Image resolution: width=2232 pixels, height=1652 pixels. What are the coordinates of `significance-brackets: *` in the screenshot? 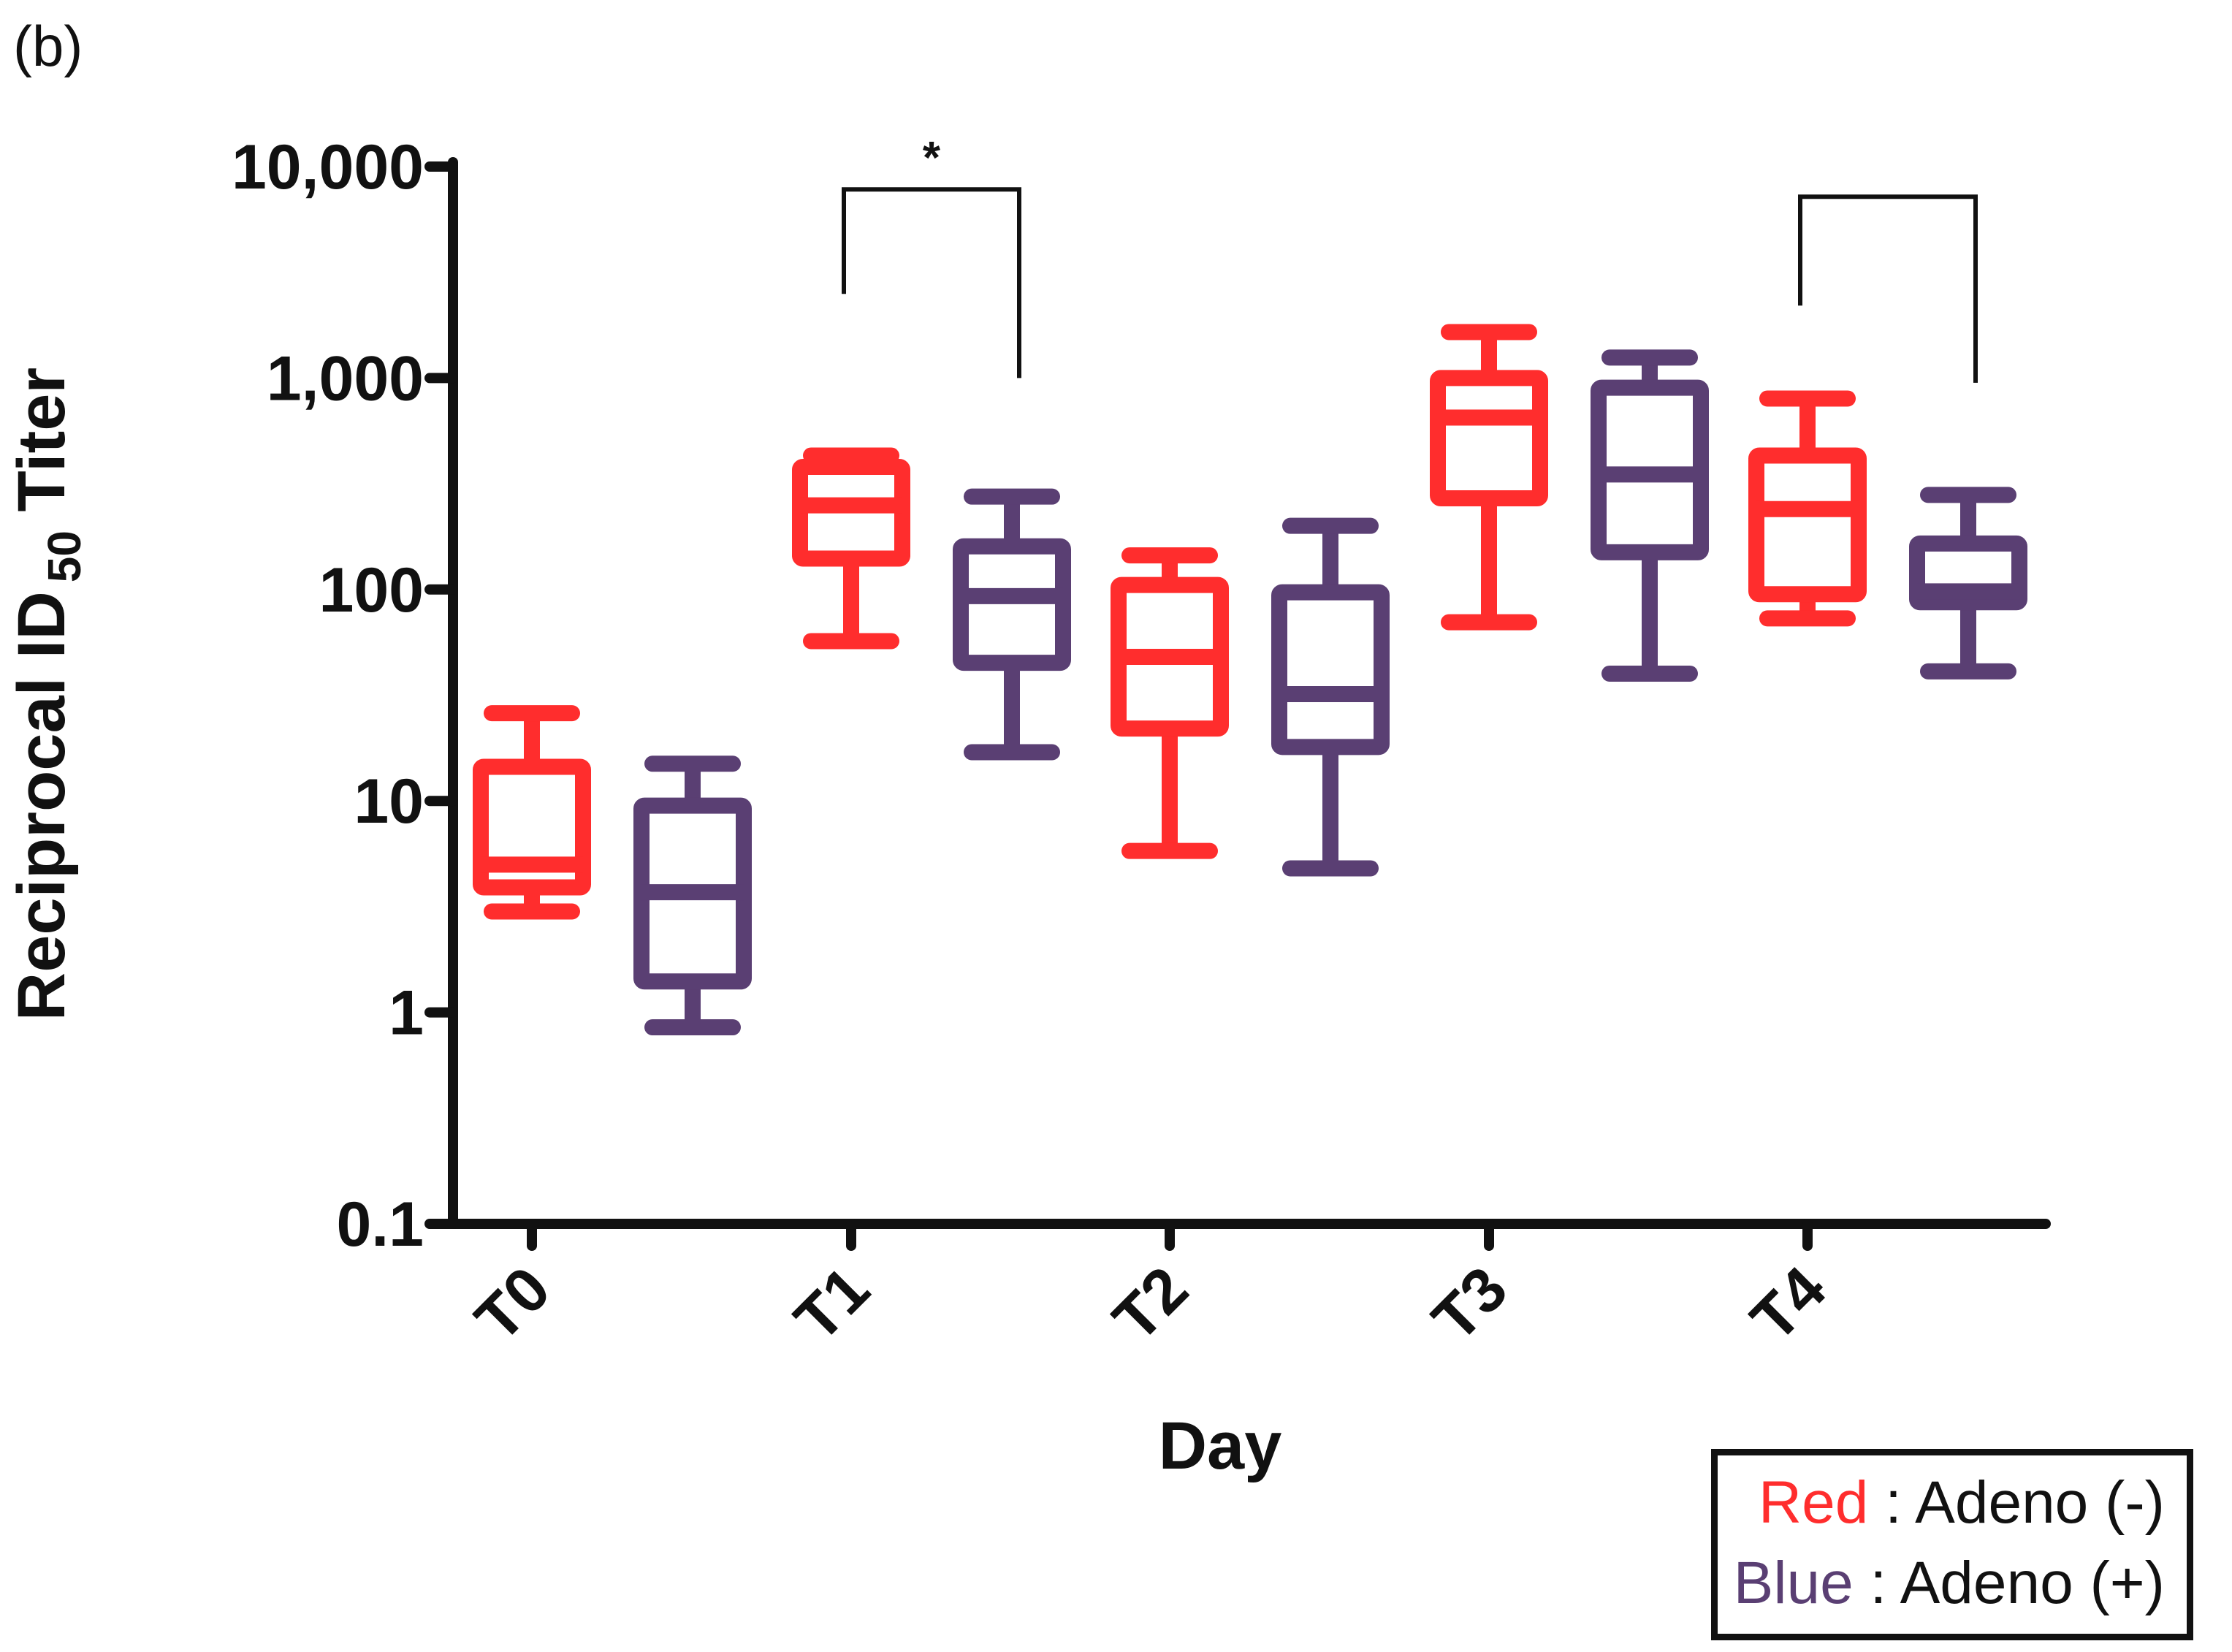 It's located at (1410, 258).